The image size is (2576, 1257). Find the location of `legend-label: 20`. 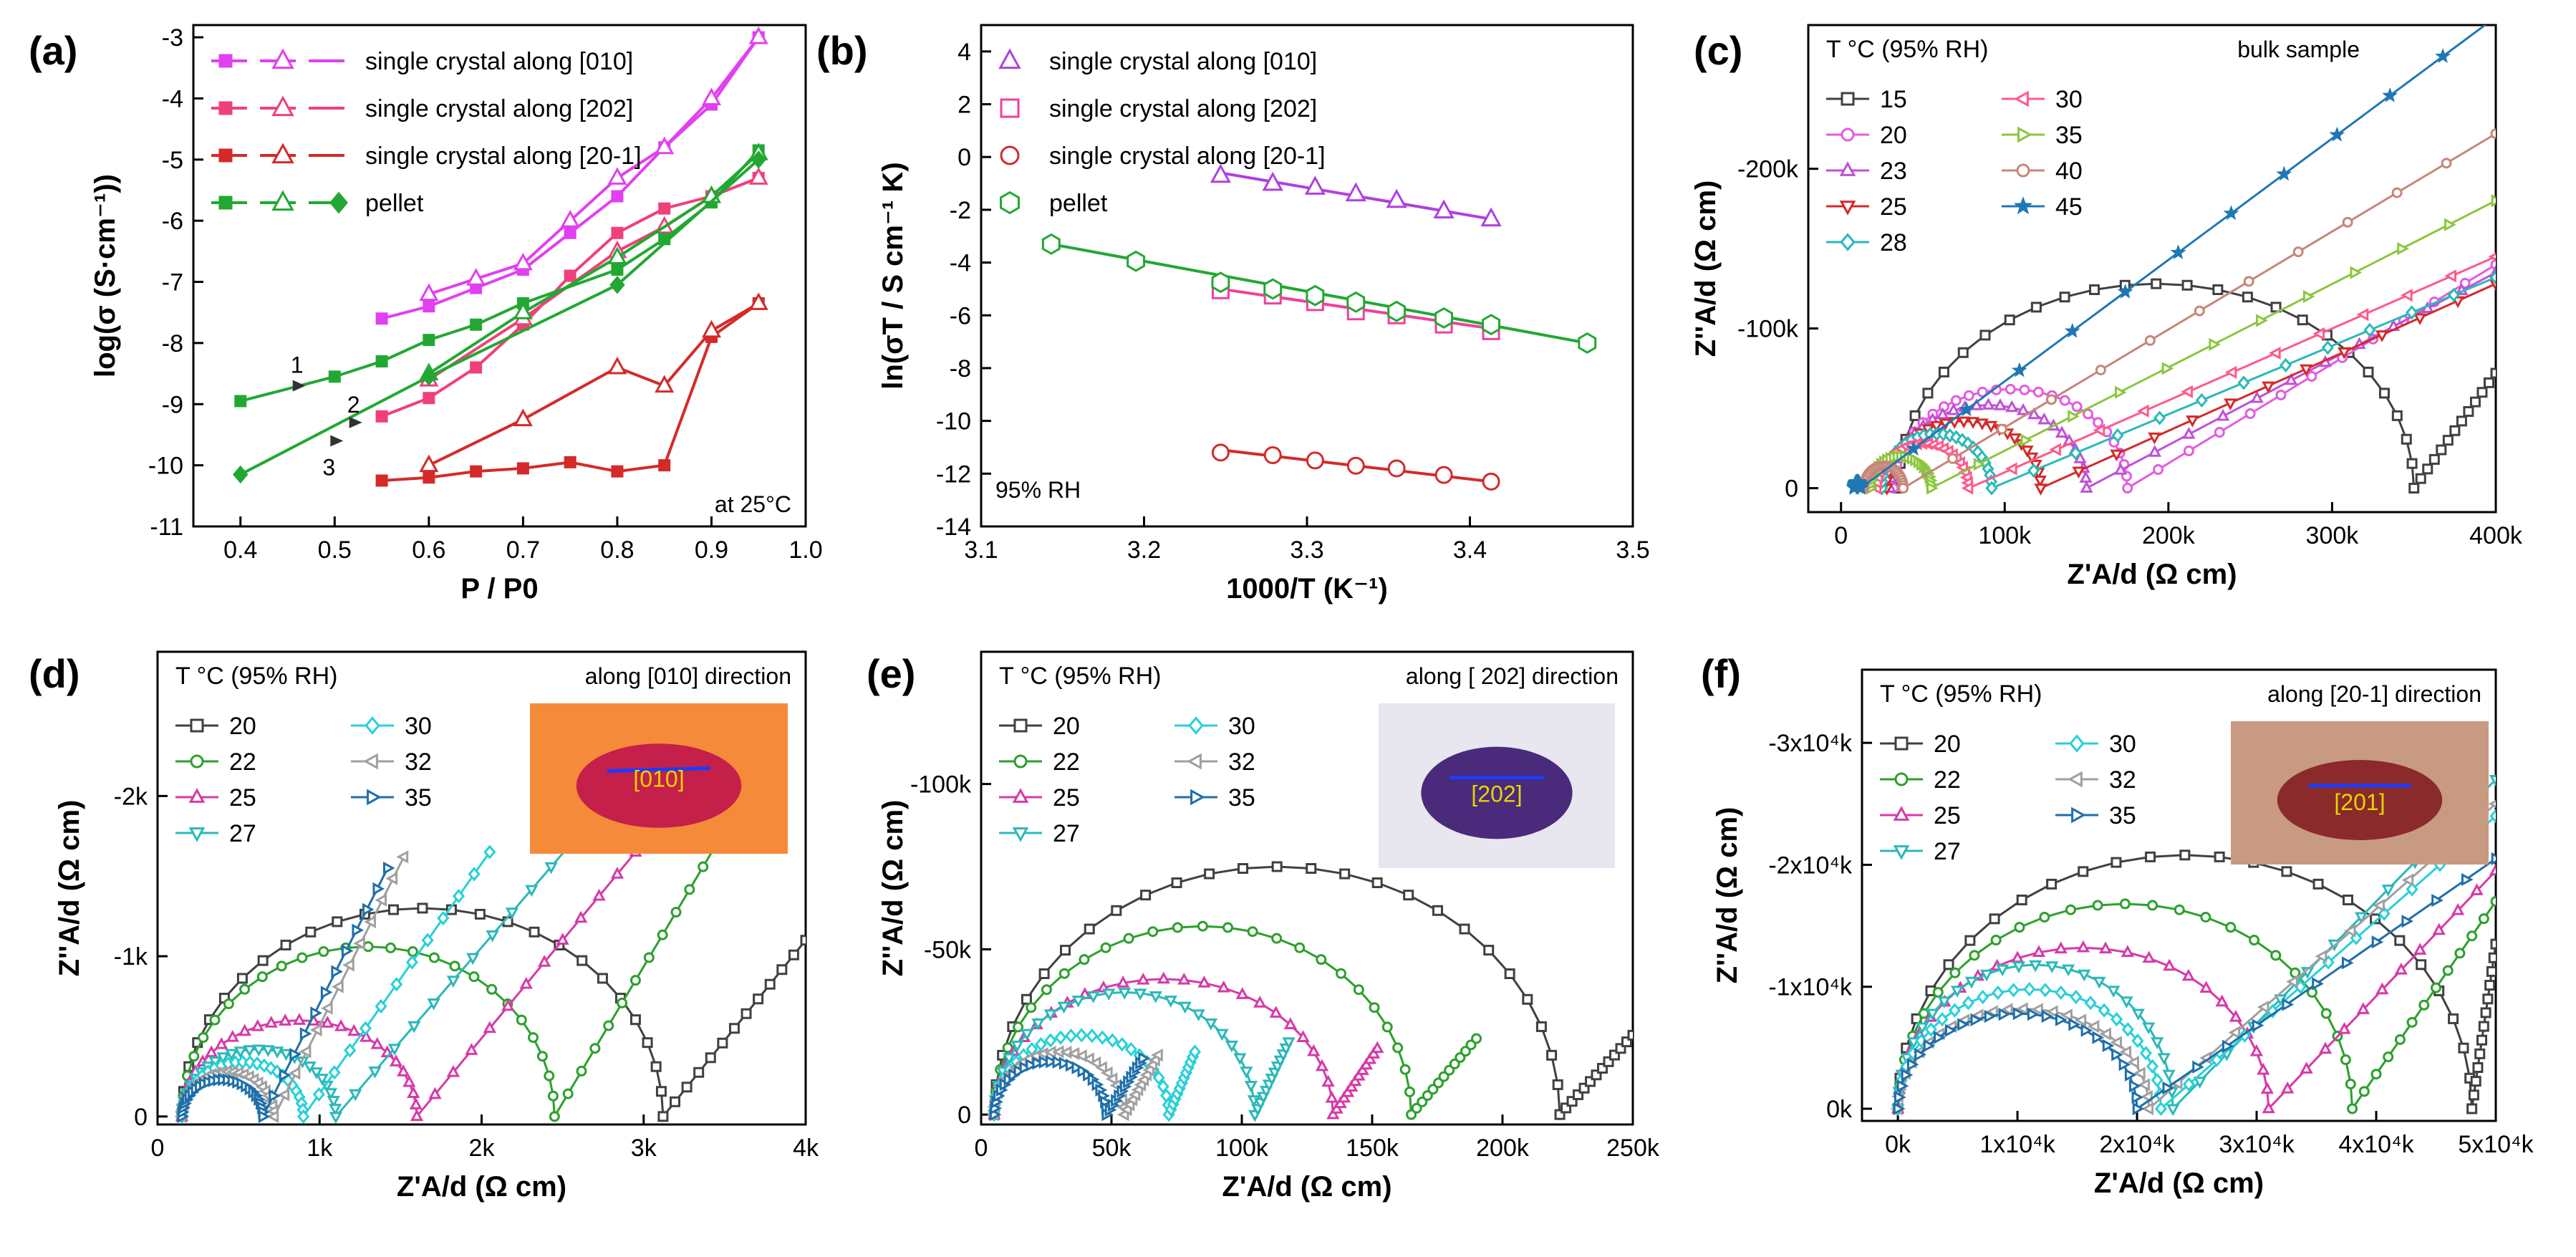

legend-label: 20 is located at coordinates (1948, 744).